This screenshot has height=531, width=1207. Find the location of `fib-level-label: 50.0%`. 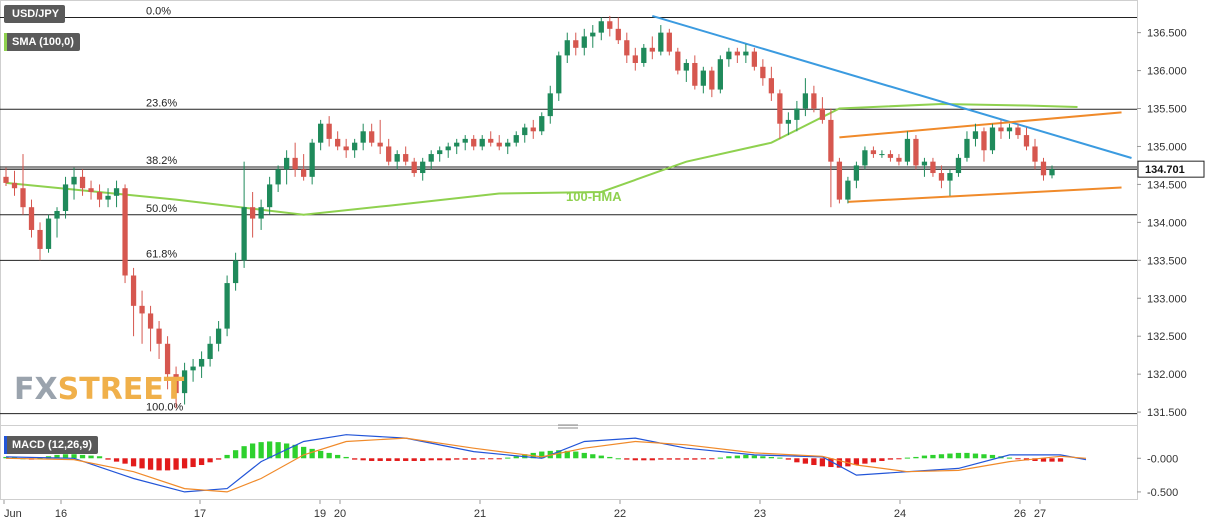

fib-level-label: 50.0% is located at coordinates (161, 209).